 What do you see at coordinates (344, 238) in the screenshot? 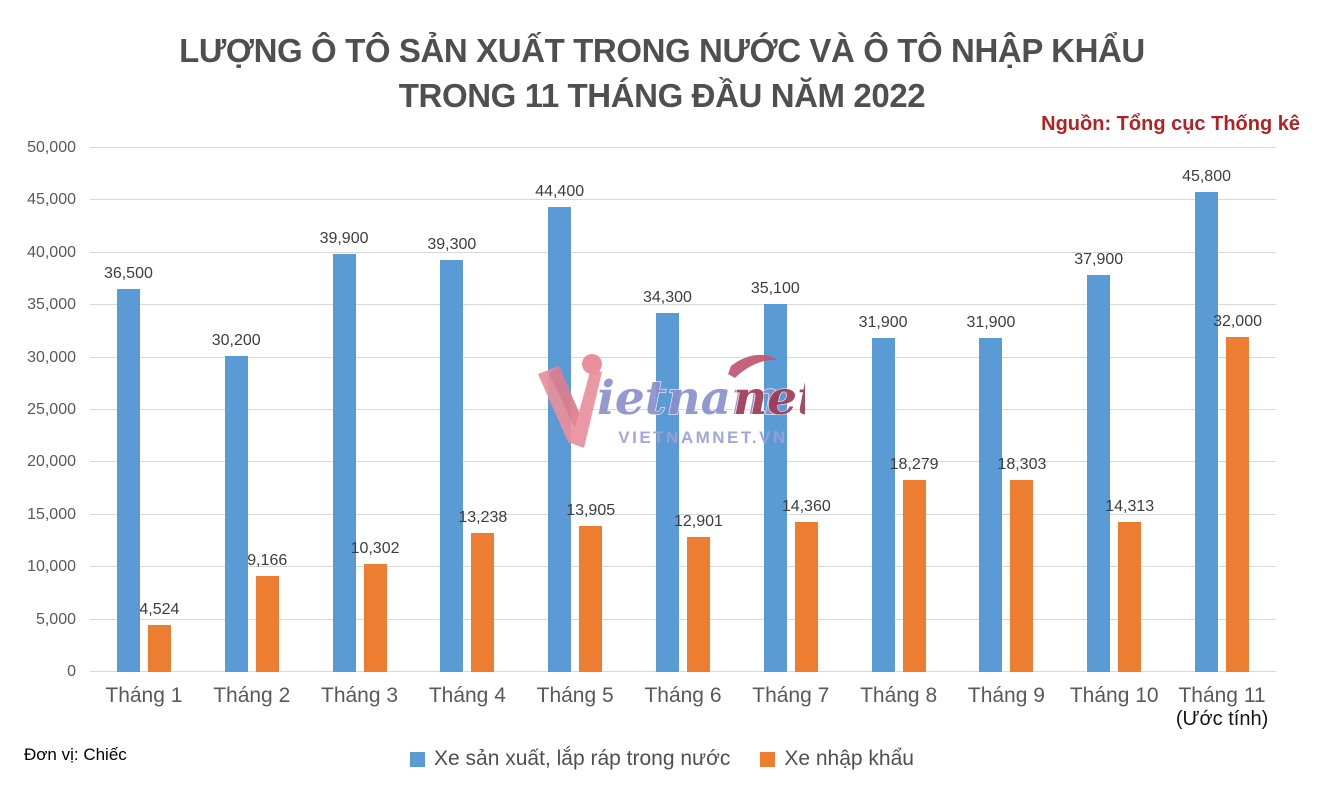
I see `bar-value-label: 39,900` at bounding box center [344, 238].